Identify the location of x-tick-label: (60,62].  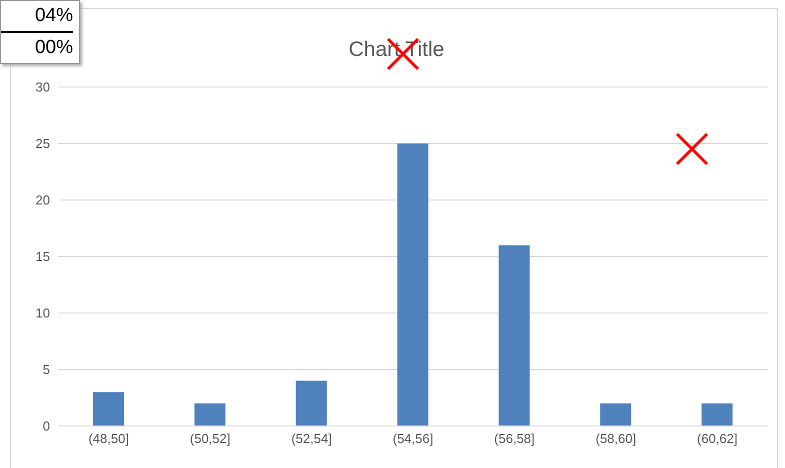
(717, 438).